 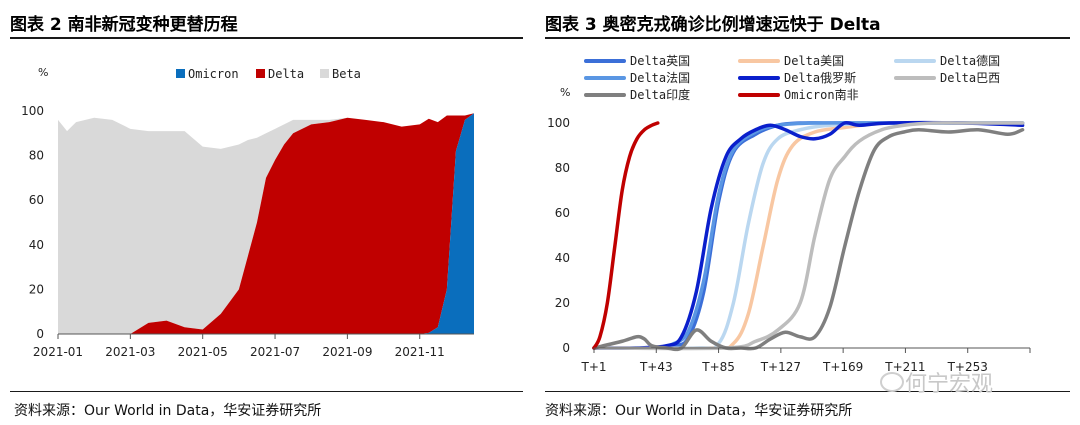 I want to click on series-line-Omicron南非, so click(x=626, y=235).